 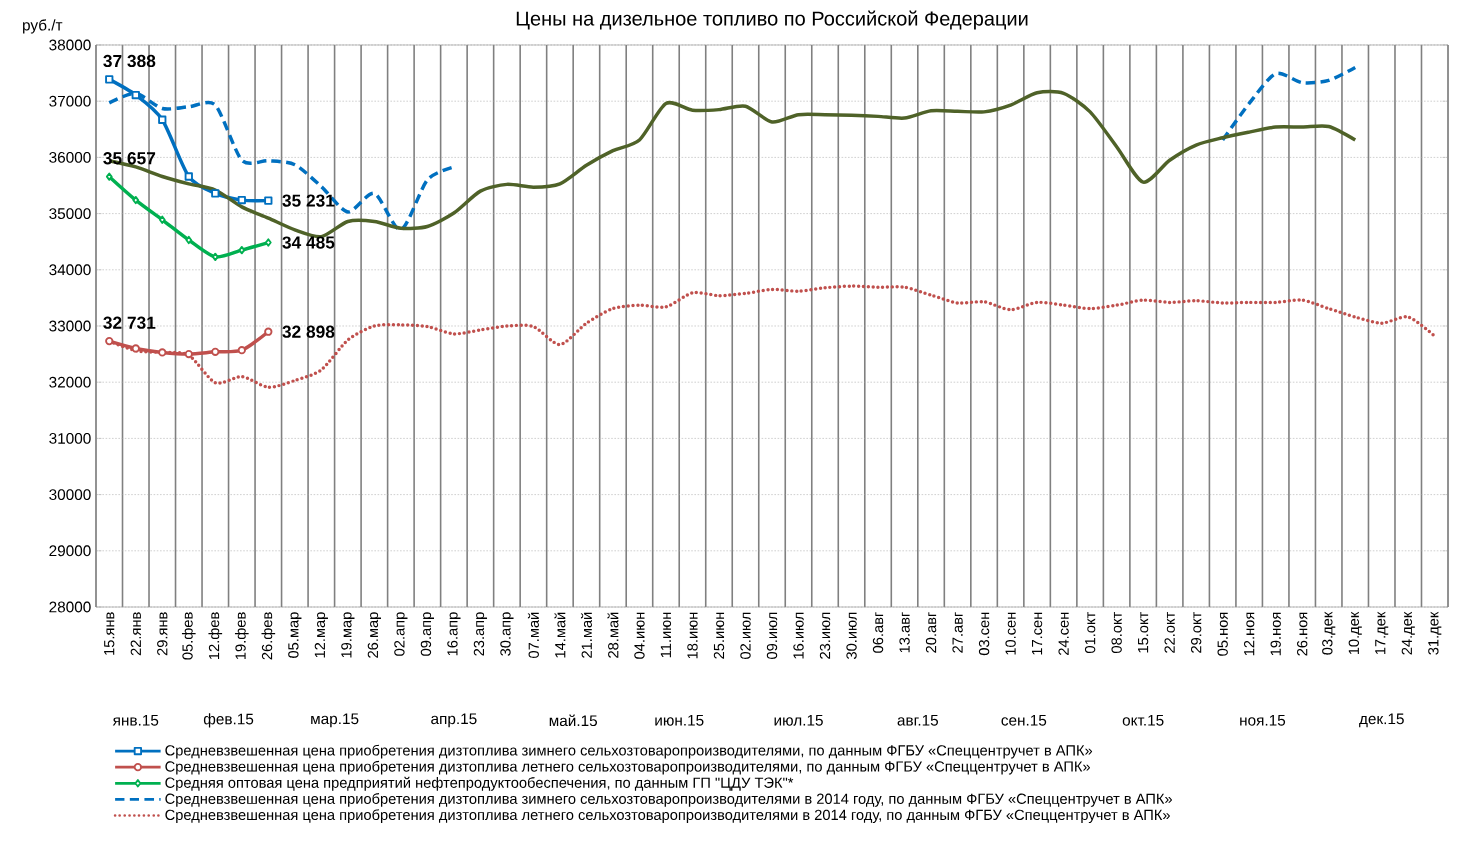 What do you see at coordinates (129, 158) in the screenshot?
I see `data-label: 35 657` at bounding box center [129, 158].